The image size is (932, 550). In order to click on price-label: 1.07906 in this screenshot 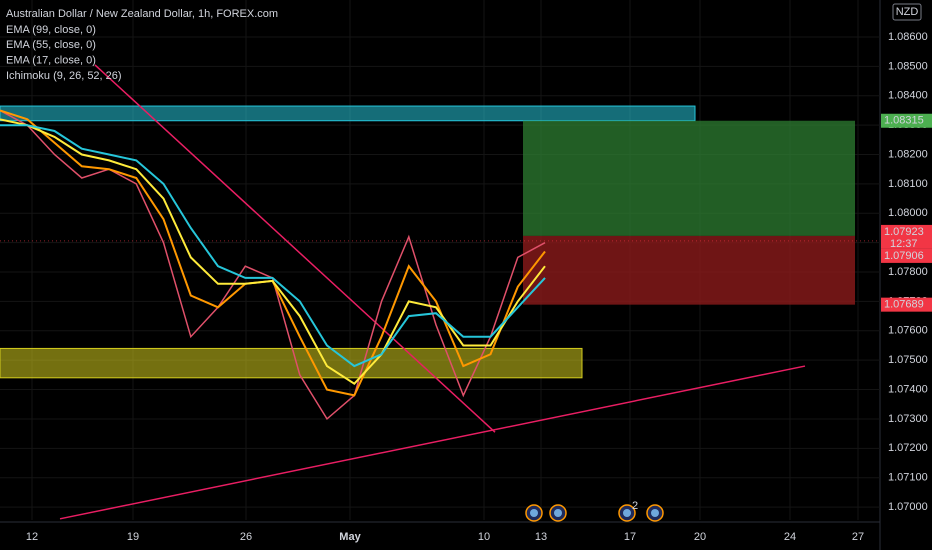, I will do `click(904, 256)`.